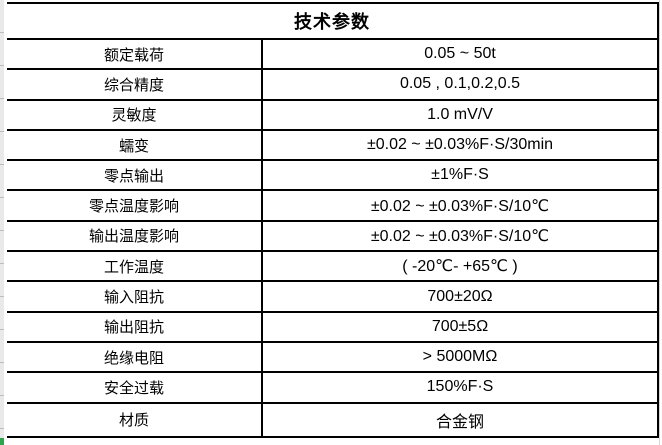 This screenshot has width=662, height=445. Describe the element at coordinates (460, 387) in the screenshot. I see `param-value: 150%F·S` at that location.